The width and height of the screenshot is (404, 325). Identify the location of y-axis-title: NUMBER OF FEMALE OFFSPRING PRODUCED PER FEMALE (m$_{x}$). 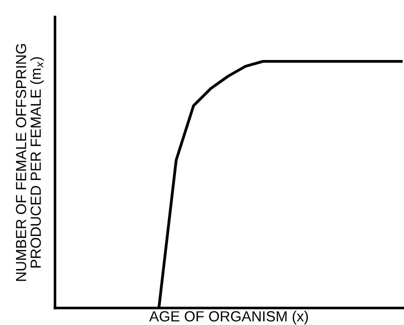
(30, 162).